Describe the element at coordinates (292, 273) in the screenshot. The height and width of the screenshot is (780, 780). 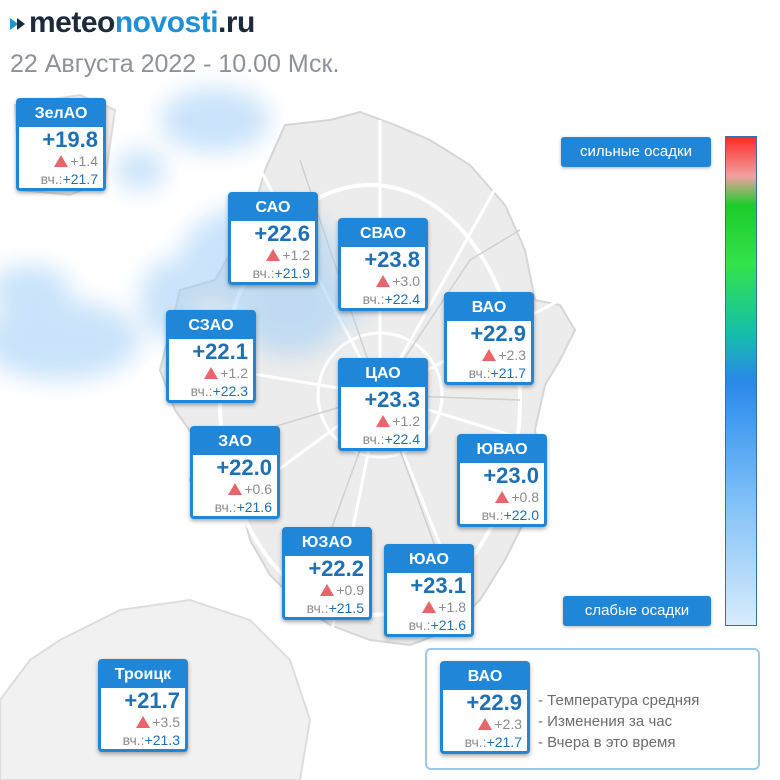
I see `yesterday-value: +21.9` at that location.